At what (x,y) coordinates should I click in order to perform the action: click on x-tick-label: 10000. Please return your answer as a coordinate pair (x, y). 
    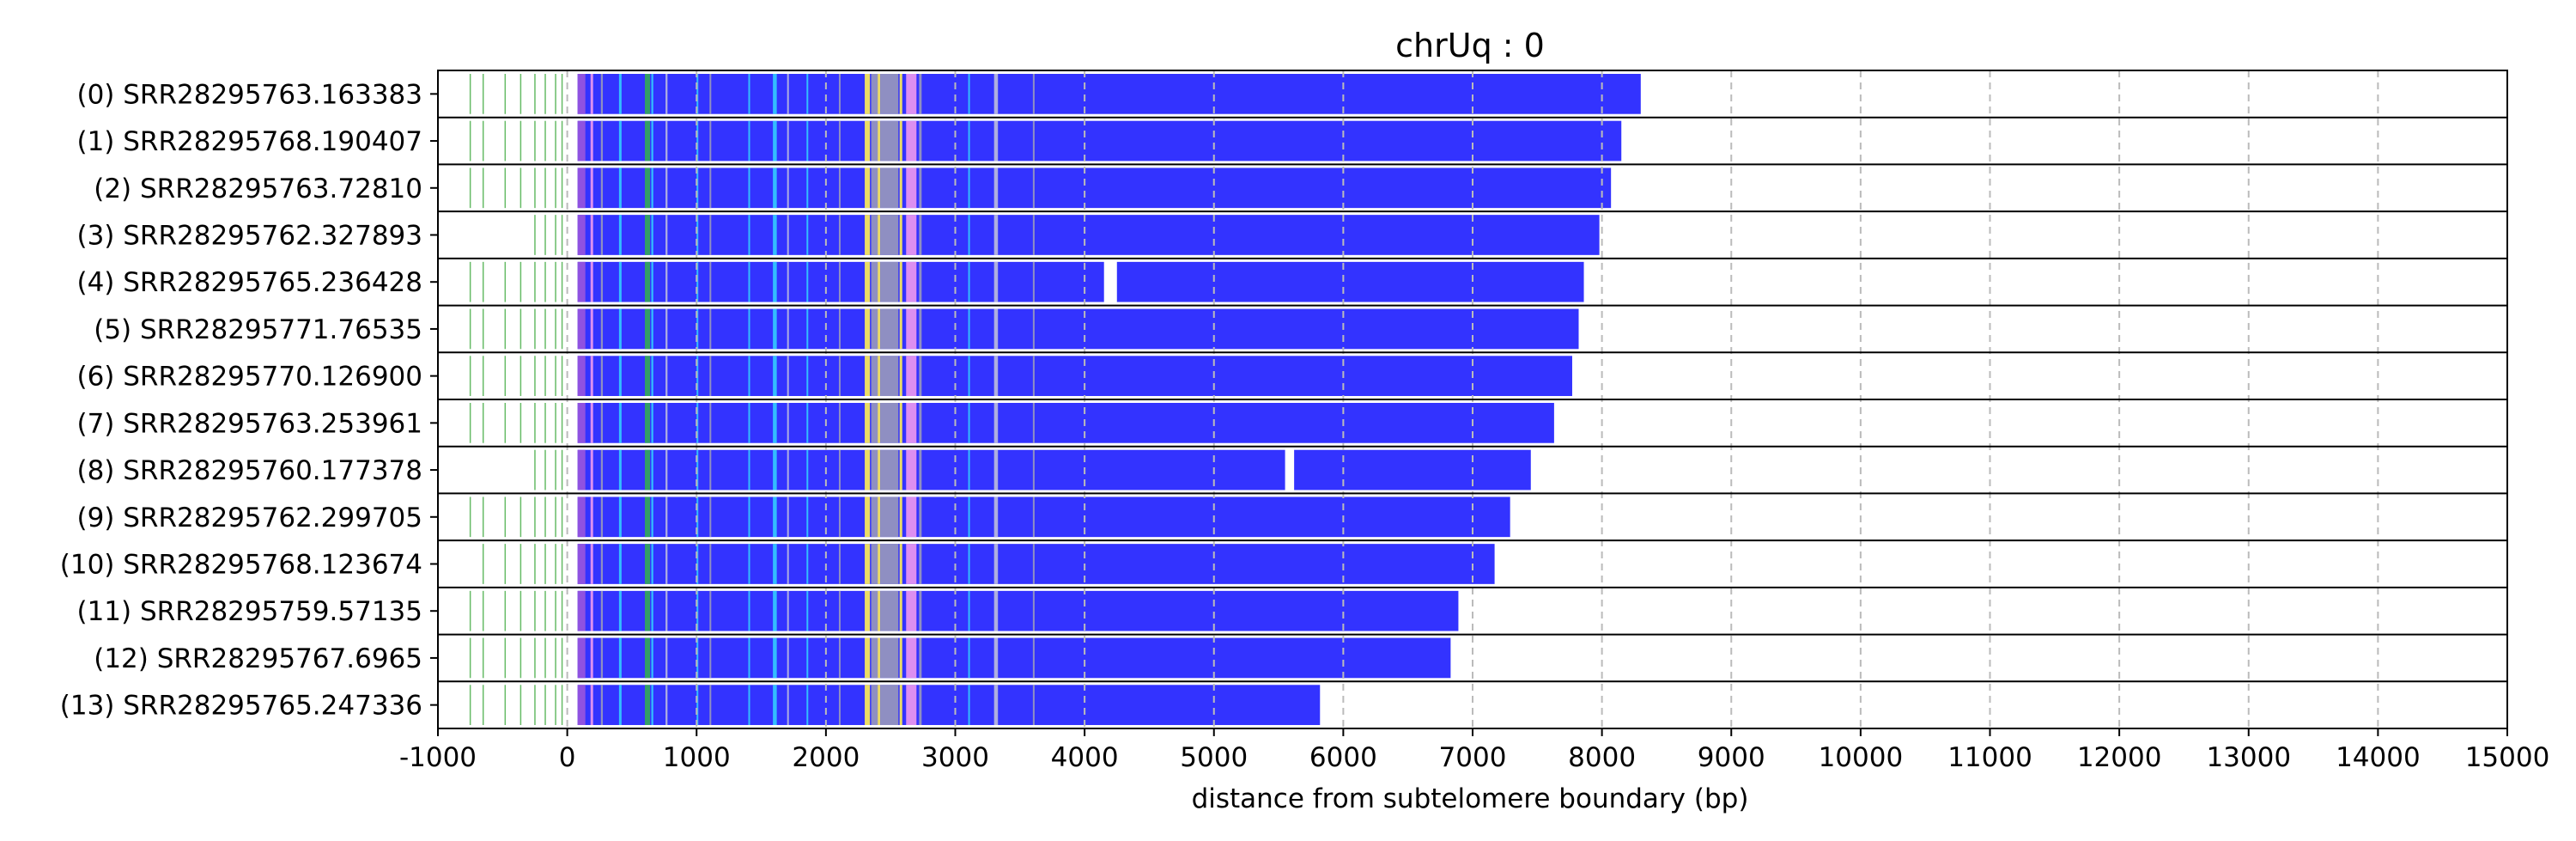
    Looking at the image, I should click on (1862, 758).